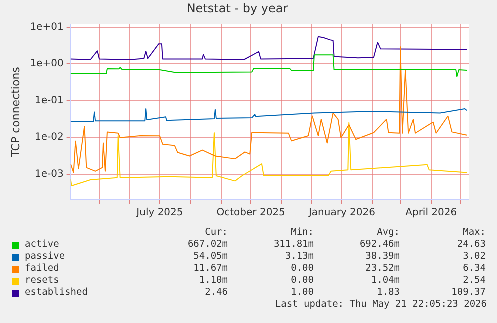 The height and width of the screenshot is (323, 497). I want to click on legend-label: established, so click(56, 293).